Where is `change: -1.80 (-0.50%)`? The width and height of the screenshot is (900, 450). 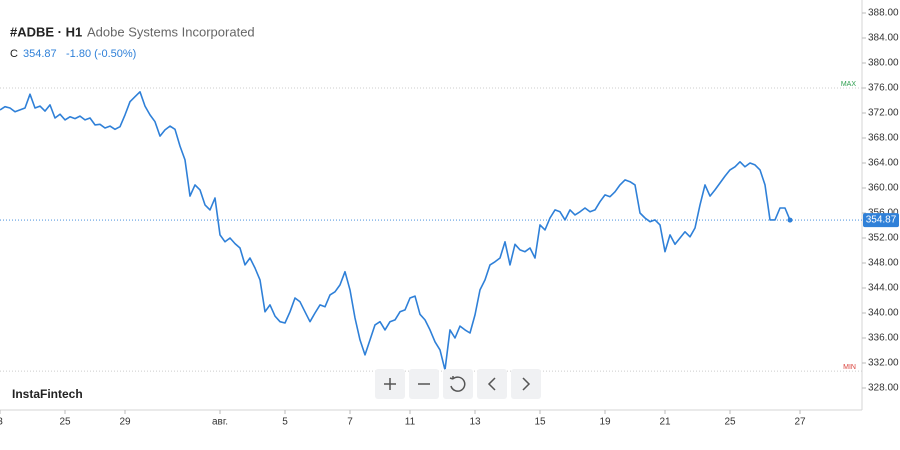 change: -1.80 (-0.50%) is located at coordinates (101, 54).